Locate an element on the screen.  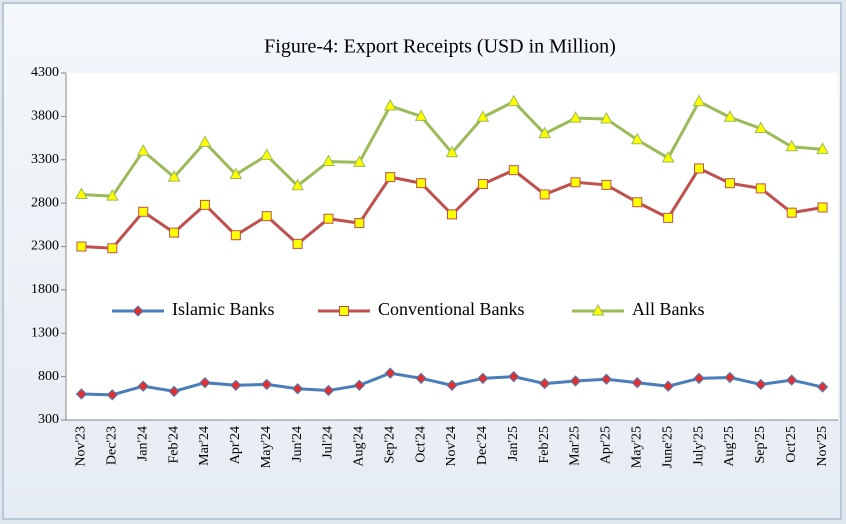
x-tick-label: Mar'24 is located at coordinates (204, 446).